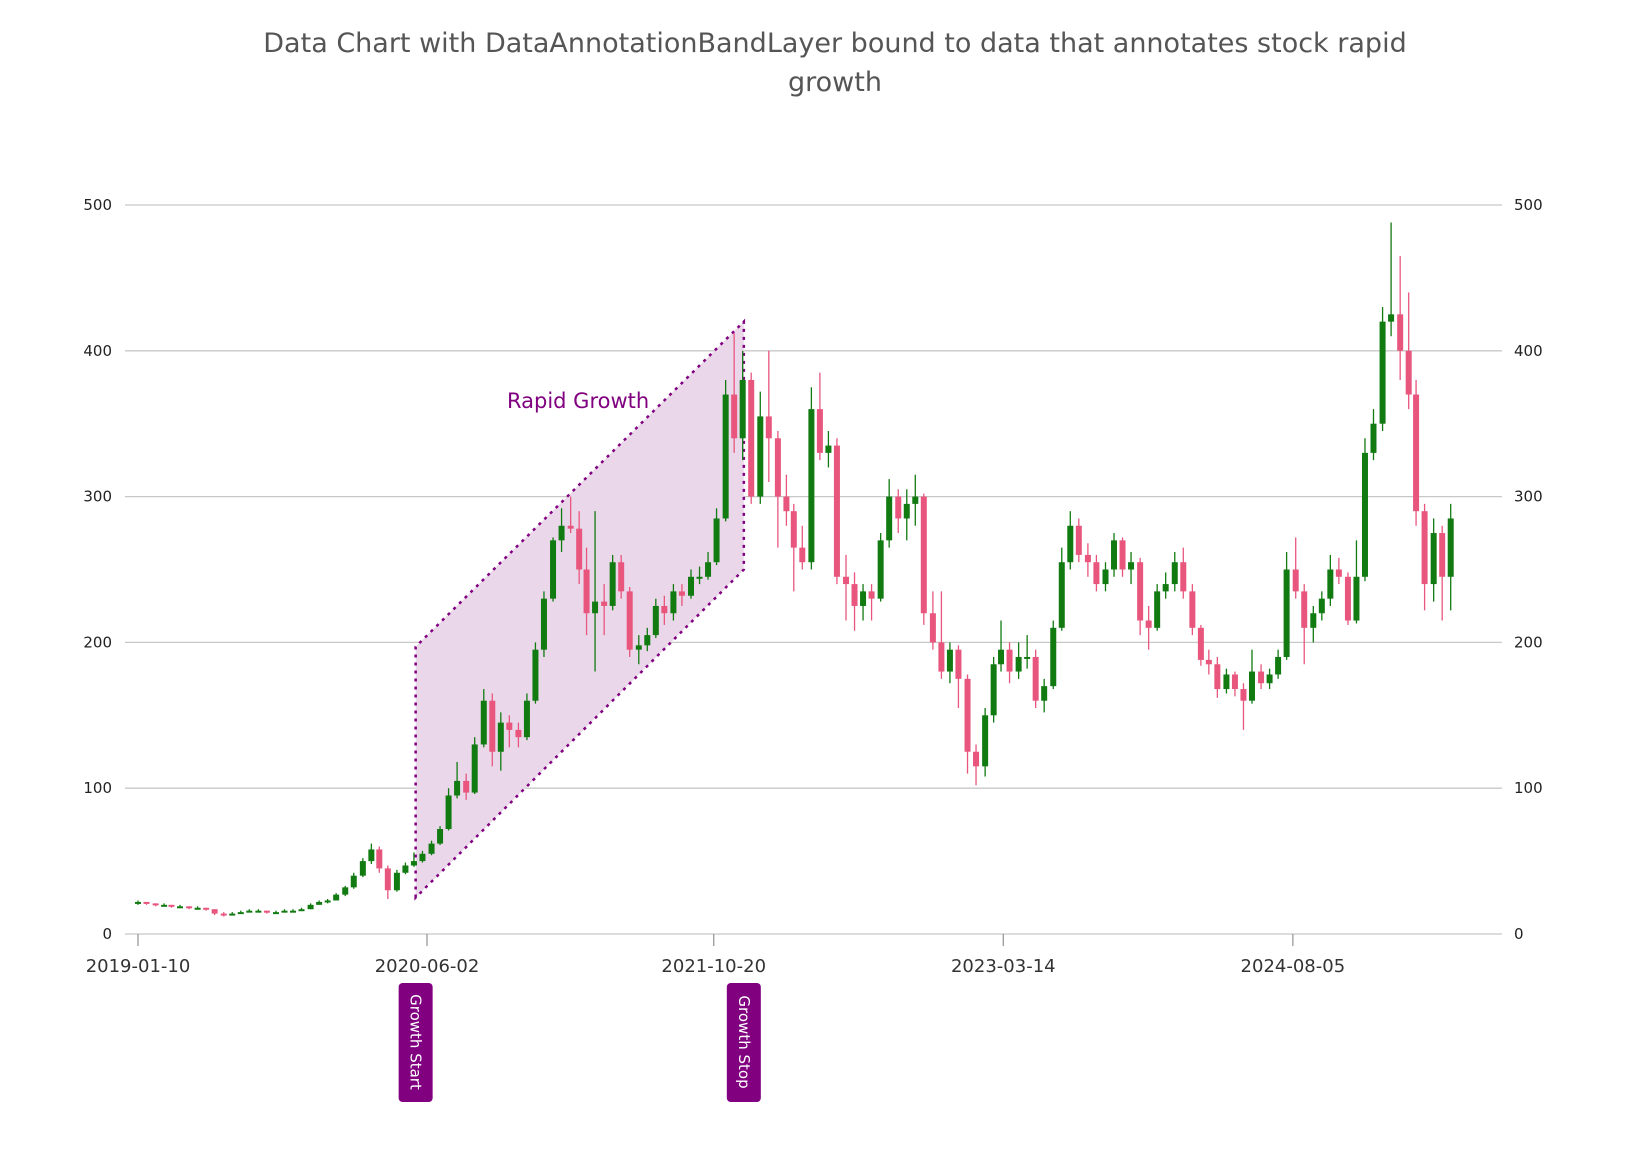 The image size is (1627, 1173). I want to click on y-tick-label-left: 400, so click(97, 351).